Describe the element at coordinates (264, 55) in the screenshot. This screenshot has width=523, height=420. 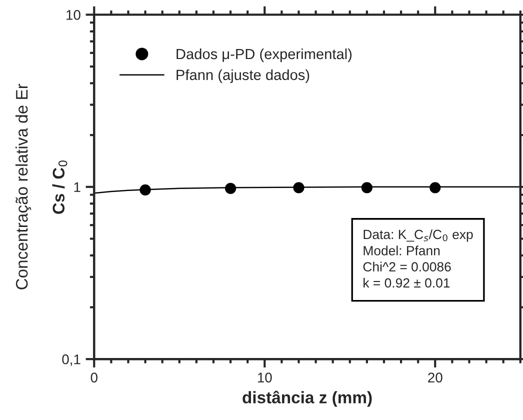
I see `legend-label: Dados μ-PD (experimental)` at that location.